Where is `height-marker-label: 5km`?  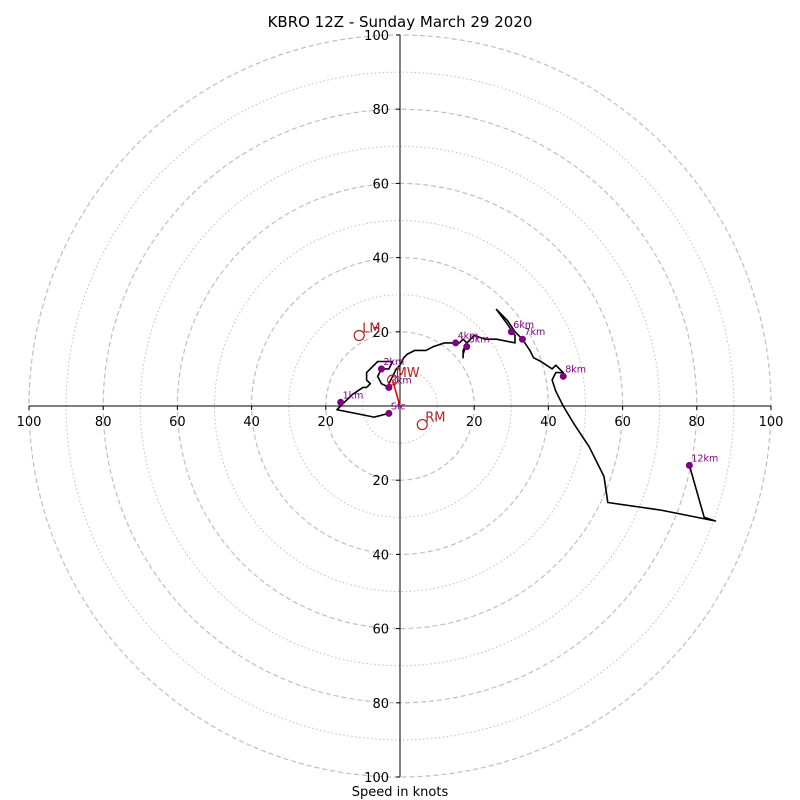 height-marker-label: 5km is located at coordinates (479, 340).